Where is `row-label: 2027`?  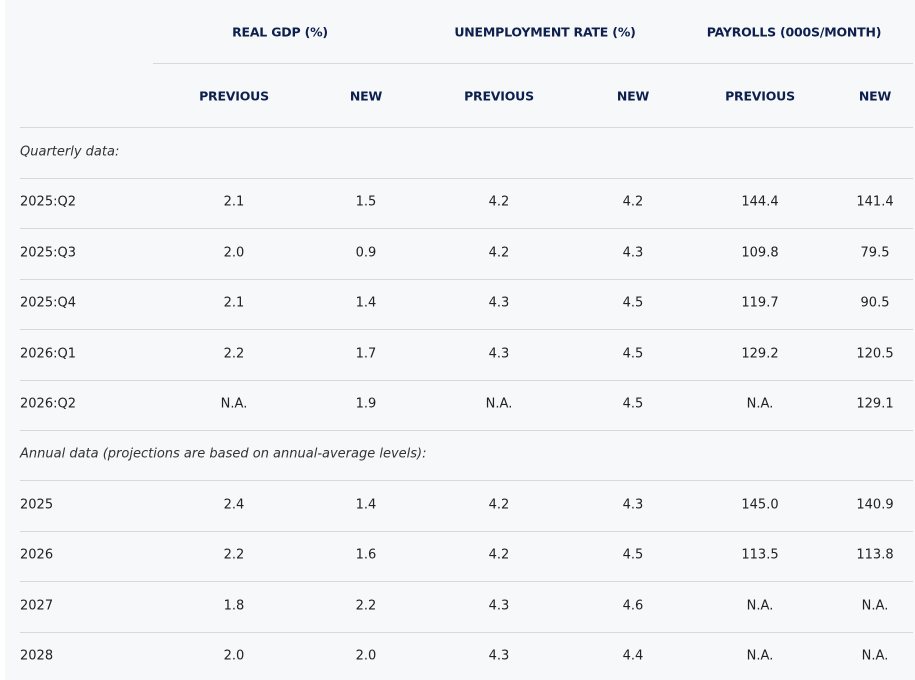
row-label: 2027 is located at coordinates (37, 606).